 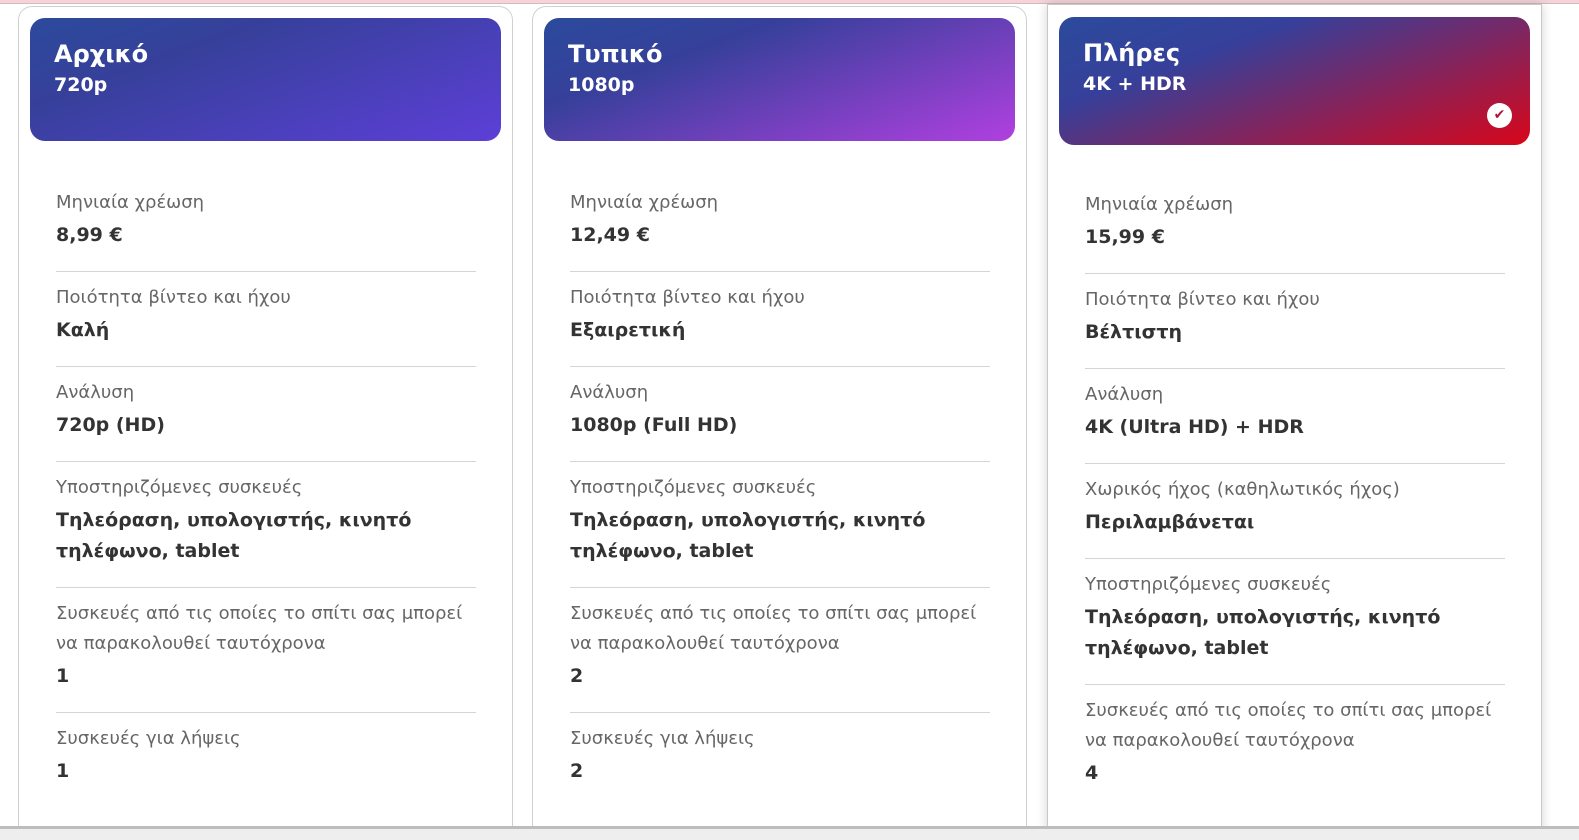 What do you see at coordinates (654, 425) in the screenshot?
I see `feature-value: 1080p (Full HD)` at bounding box center [654, 425].